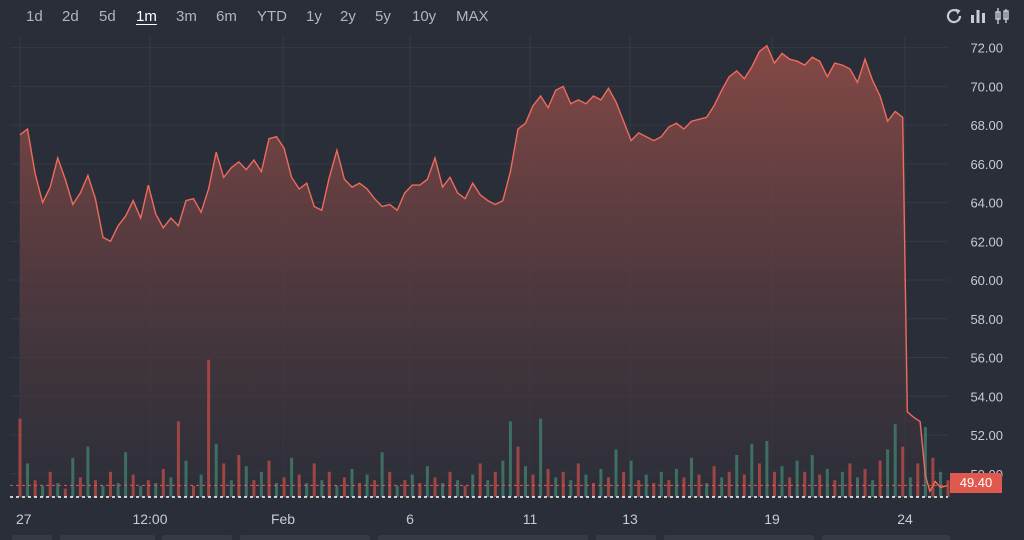 Image resolution: width=1024 pixels, height=540 pixels. Describe the element at coordinates (772, 519) in the screenshot. I see `x-tick-label: 19` at that location.